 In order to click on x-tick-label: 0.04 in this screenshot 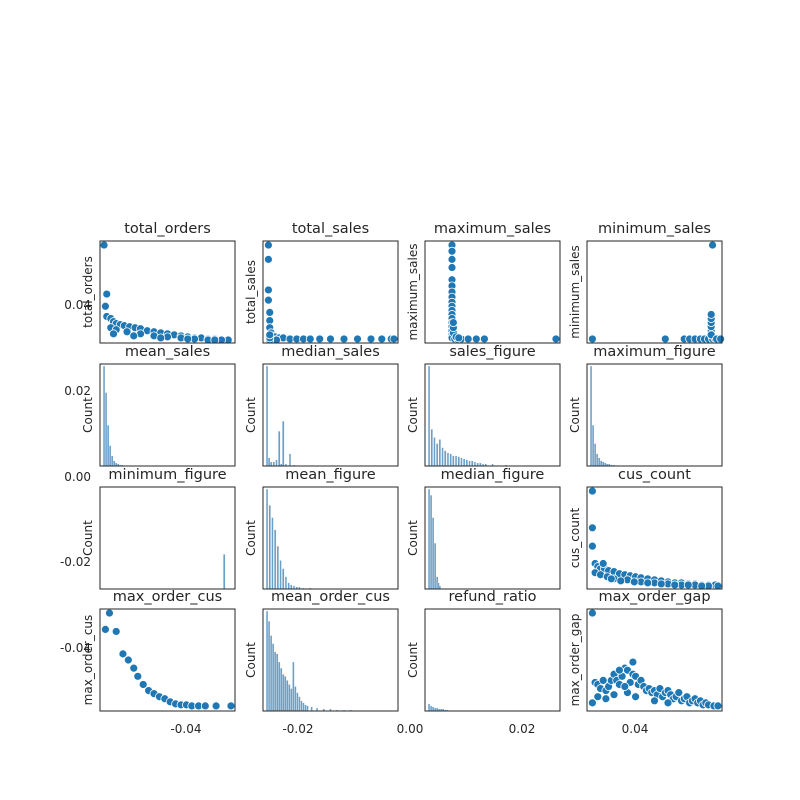, I will do `click(635, 729)`.